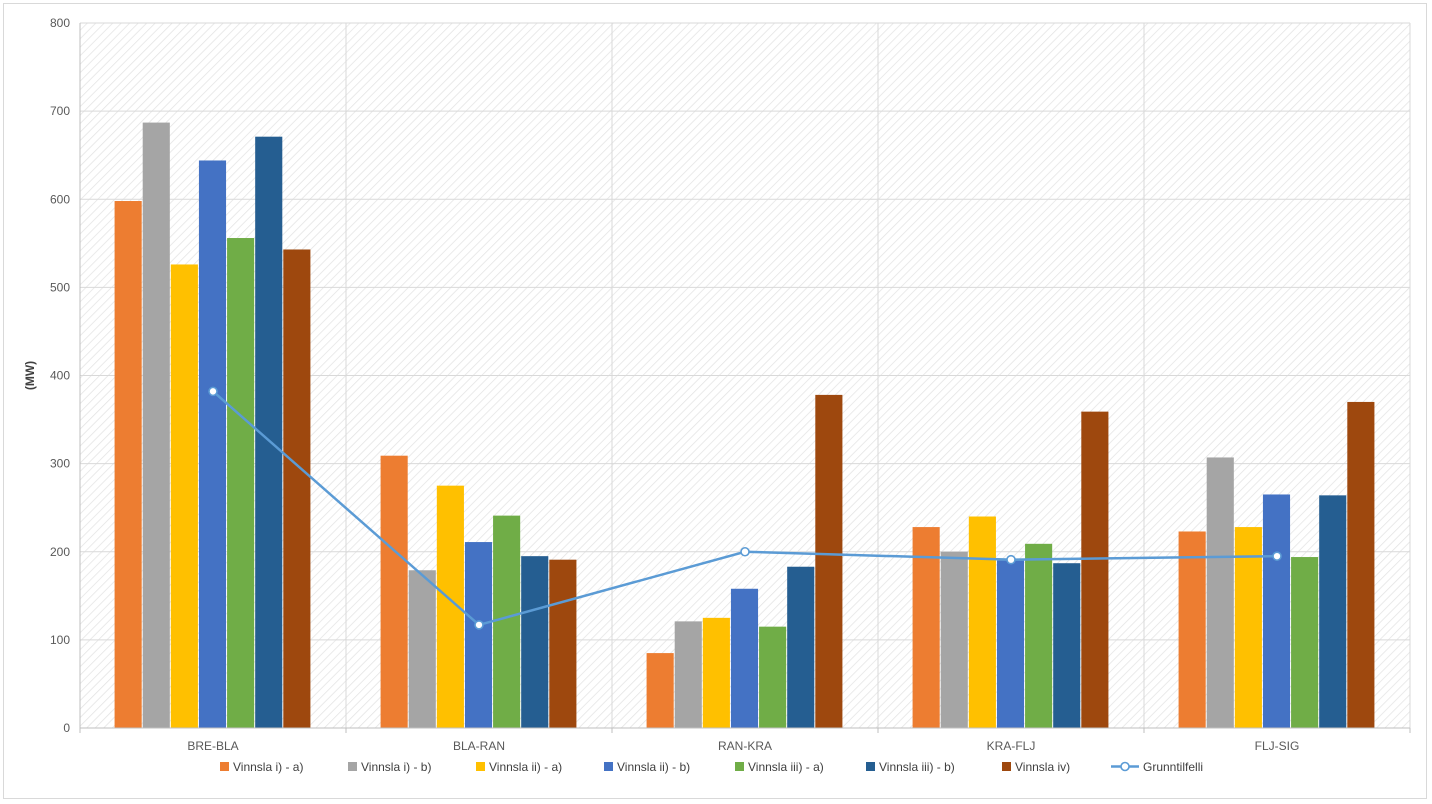 The image size is (1432, 804). I want to click on legend-label: Vinnsla ii) - a), so click(525, 767).